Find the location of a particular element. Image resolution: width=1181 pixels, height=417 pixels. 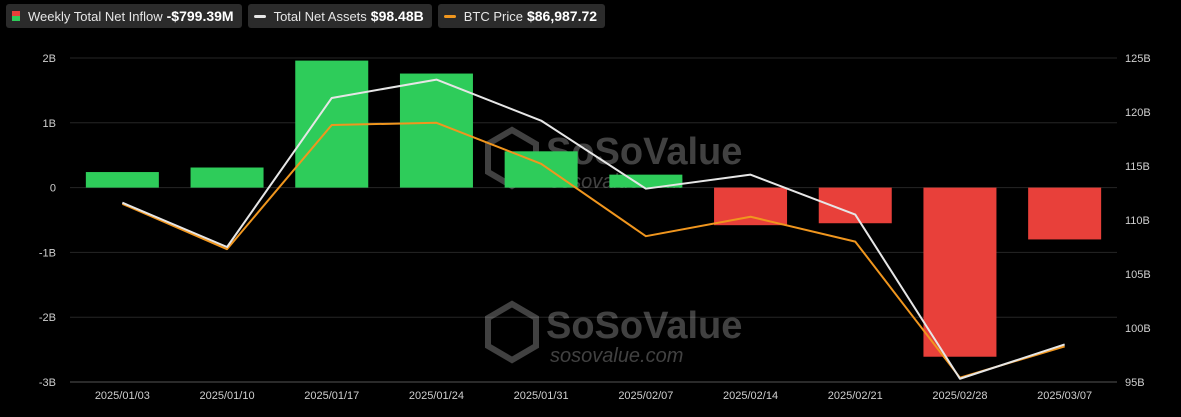

legend-btc-value: $86,987.72 is located at coordinates (562, 16).